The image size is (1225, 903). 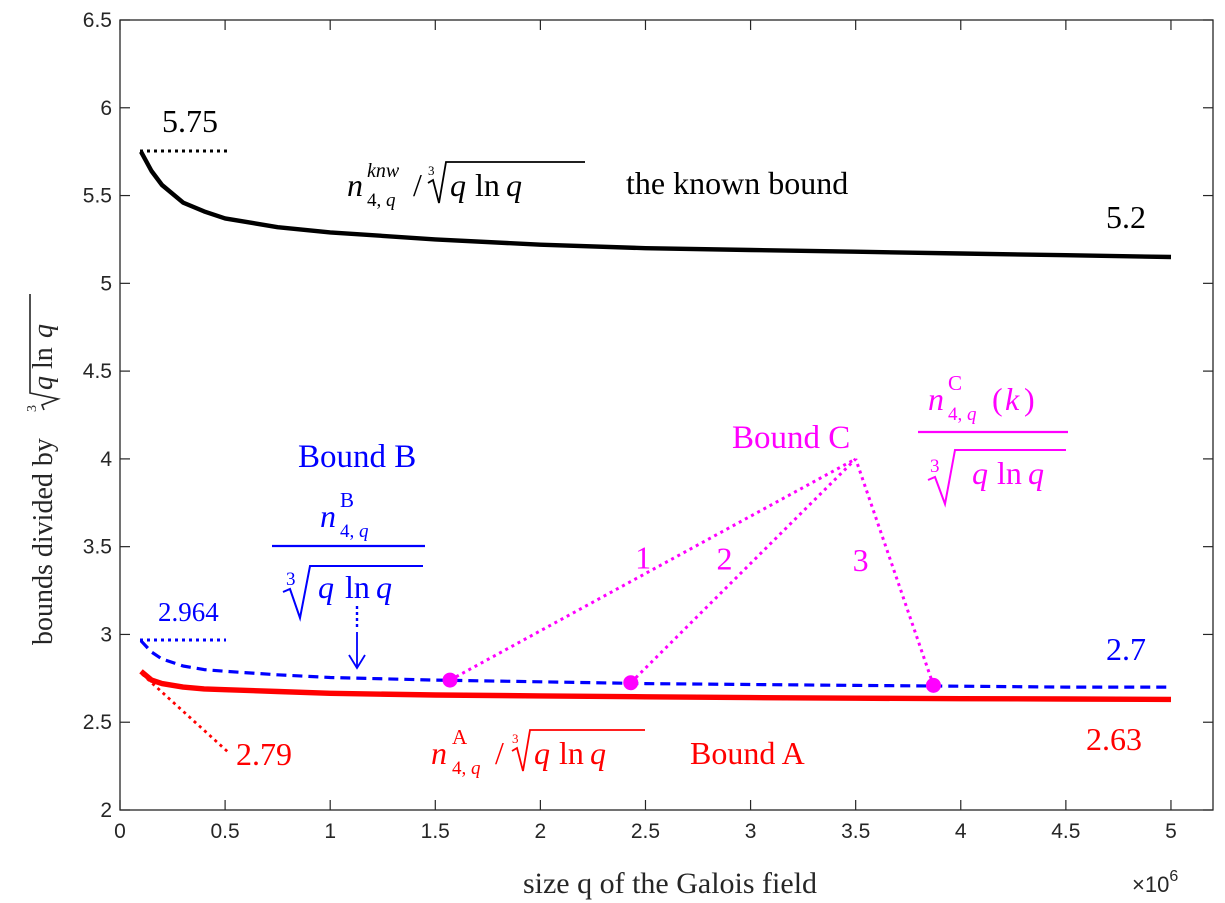 What do you see at coordinates (655, 664) in the screenshot?
I see `series-line-b` at bounding box center [655, 664].